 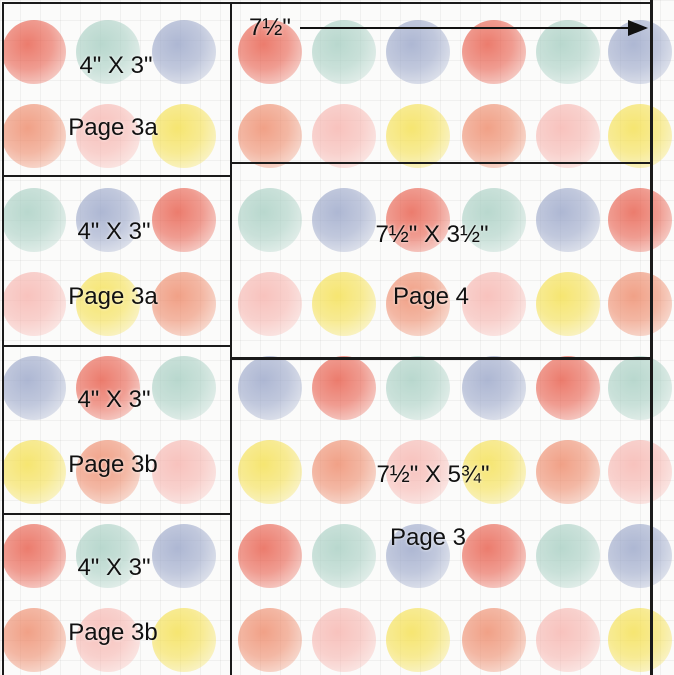 What do you see at coordinates (428, 537) in the screenshot?
I see `piece-6-page: Page 3` at bounding box center [428, 537].